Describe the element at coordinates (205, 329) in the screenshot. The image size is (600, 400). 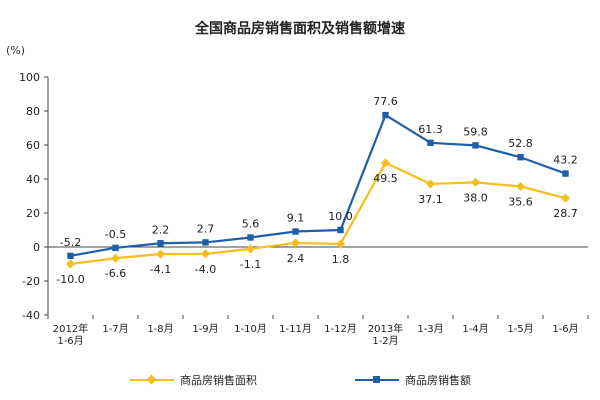
I see `x-tick-label: 1-9月` at that location.